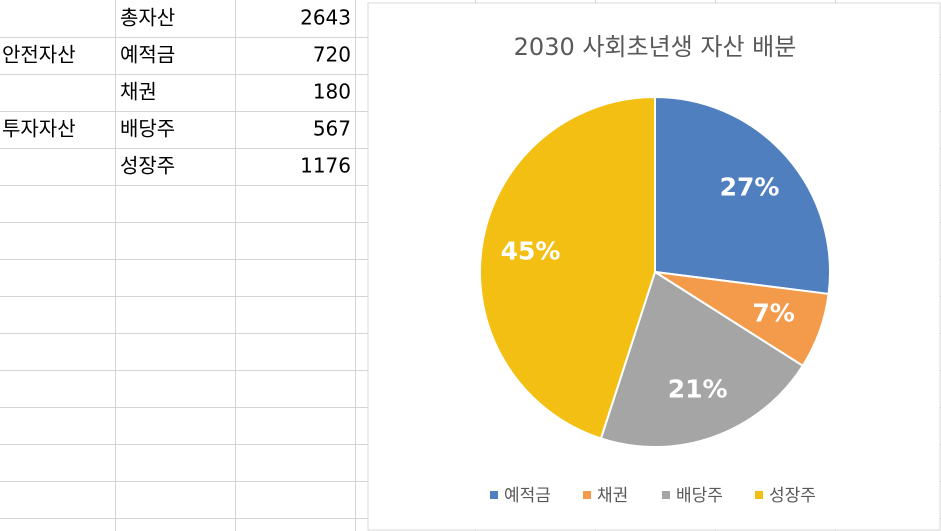  What do you see at coordinates (332, 129) in the screenshot?
I see `amount-cell: 567` at bounding box center [332, 129].